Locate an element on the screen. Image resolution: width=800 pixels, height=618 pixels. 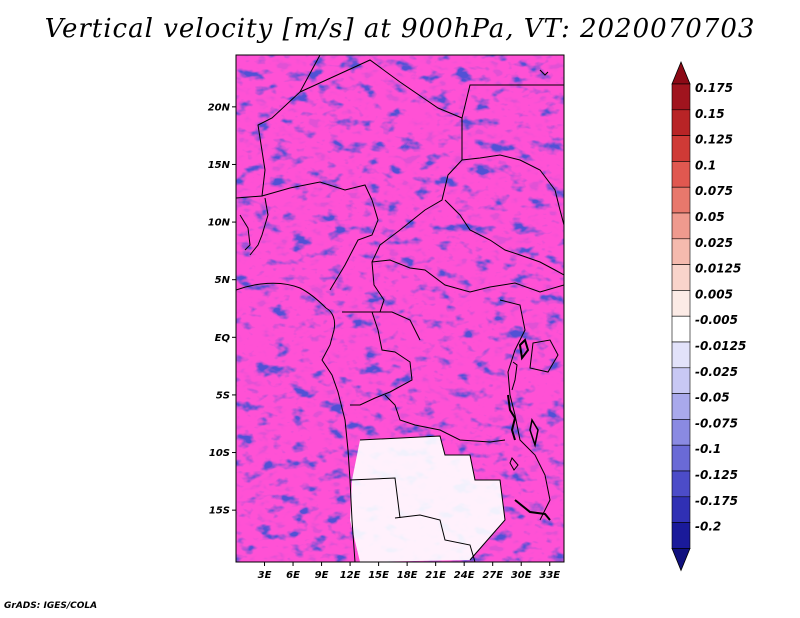
lon-tick-label: 9E is located at coordinates (322, 575).